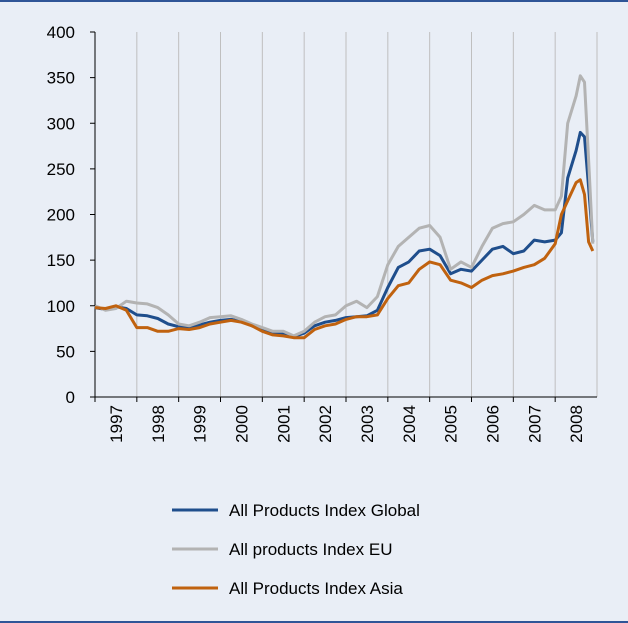  What do you see at coordinates (310, 549) in the screenshot?
I see `legend-label: All products Index EU` at bounding box center [310, 549].